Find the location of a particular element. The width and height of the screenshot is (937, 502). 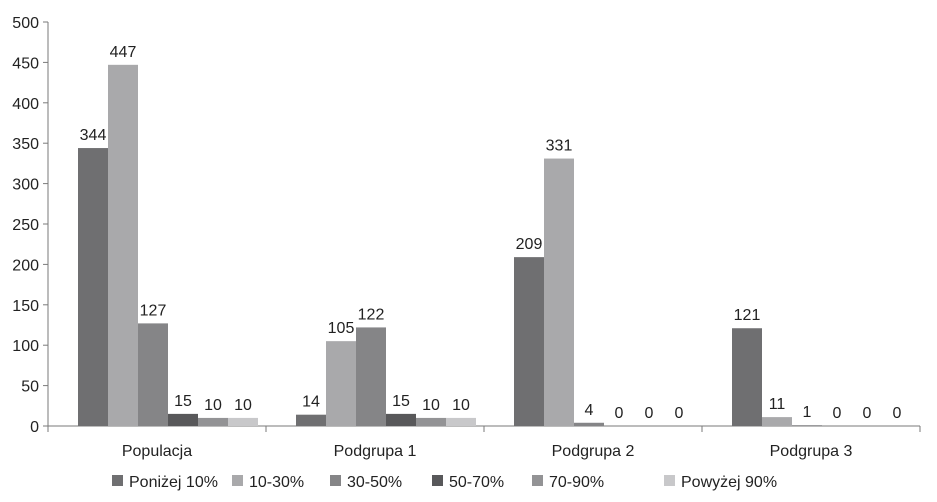

data-label: 1 is located at coordinates (807, 412).